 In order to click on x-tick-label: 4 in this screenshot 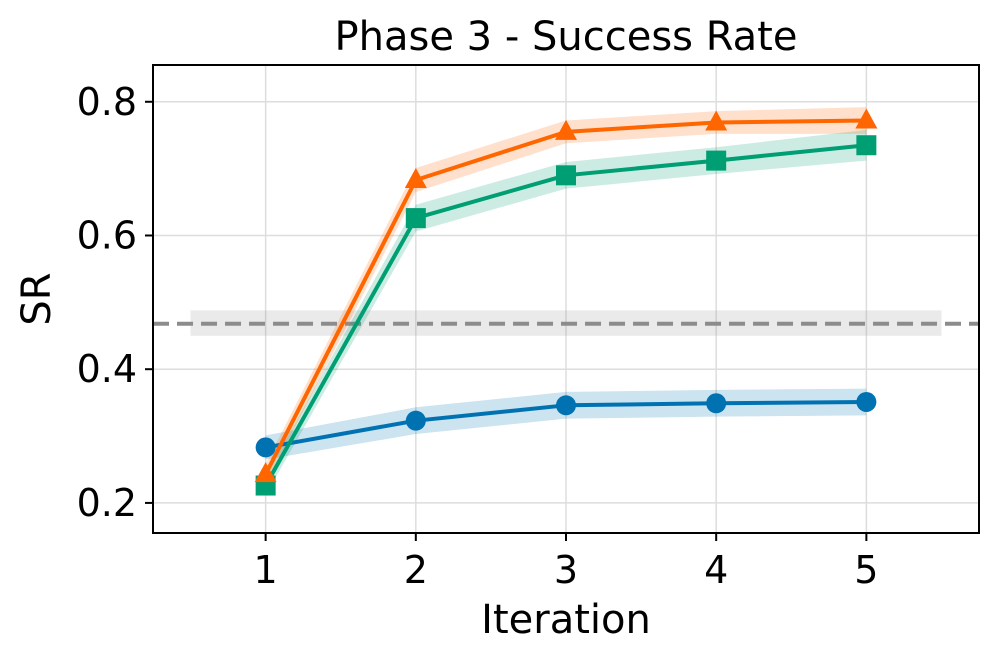, I will do `click(716, 570)`.